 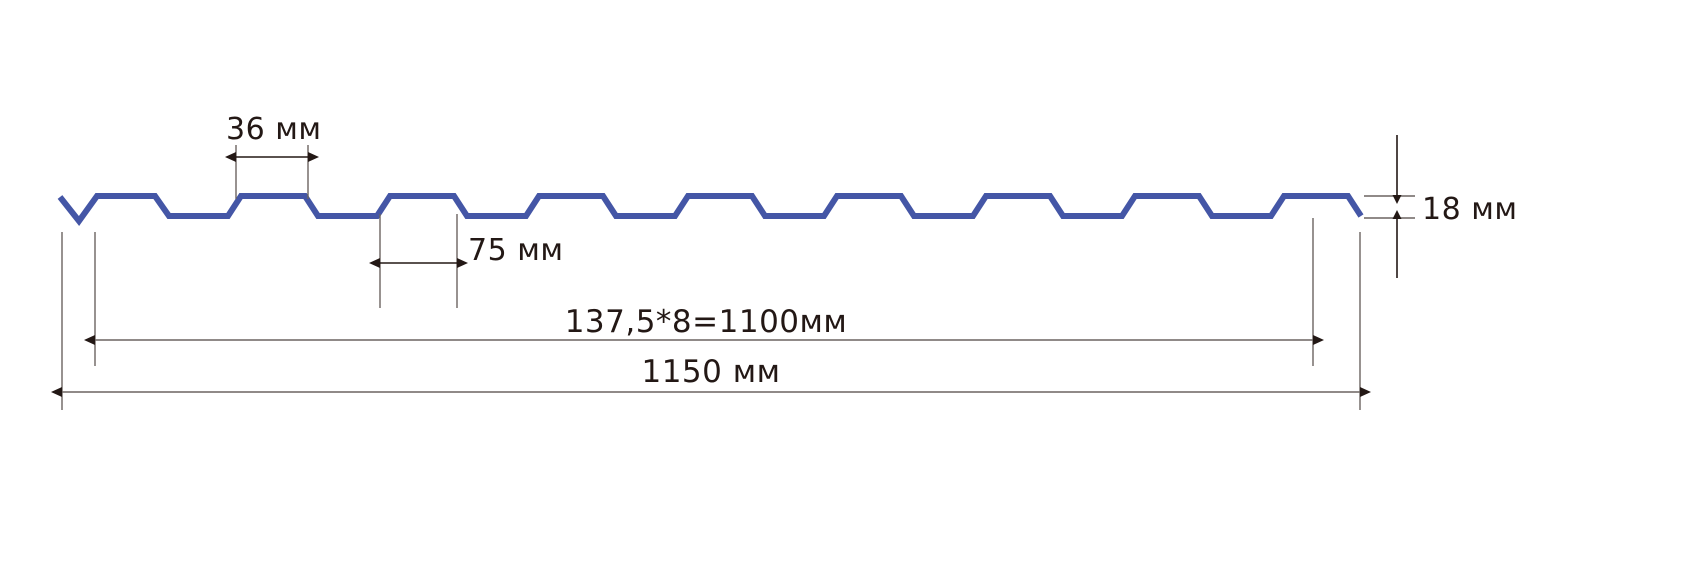 I want to click on profile-outline-path, so click(x=710, y=209).